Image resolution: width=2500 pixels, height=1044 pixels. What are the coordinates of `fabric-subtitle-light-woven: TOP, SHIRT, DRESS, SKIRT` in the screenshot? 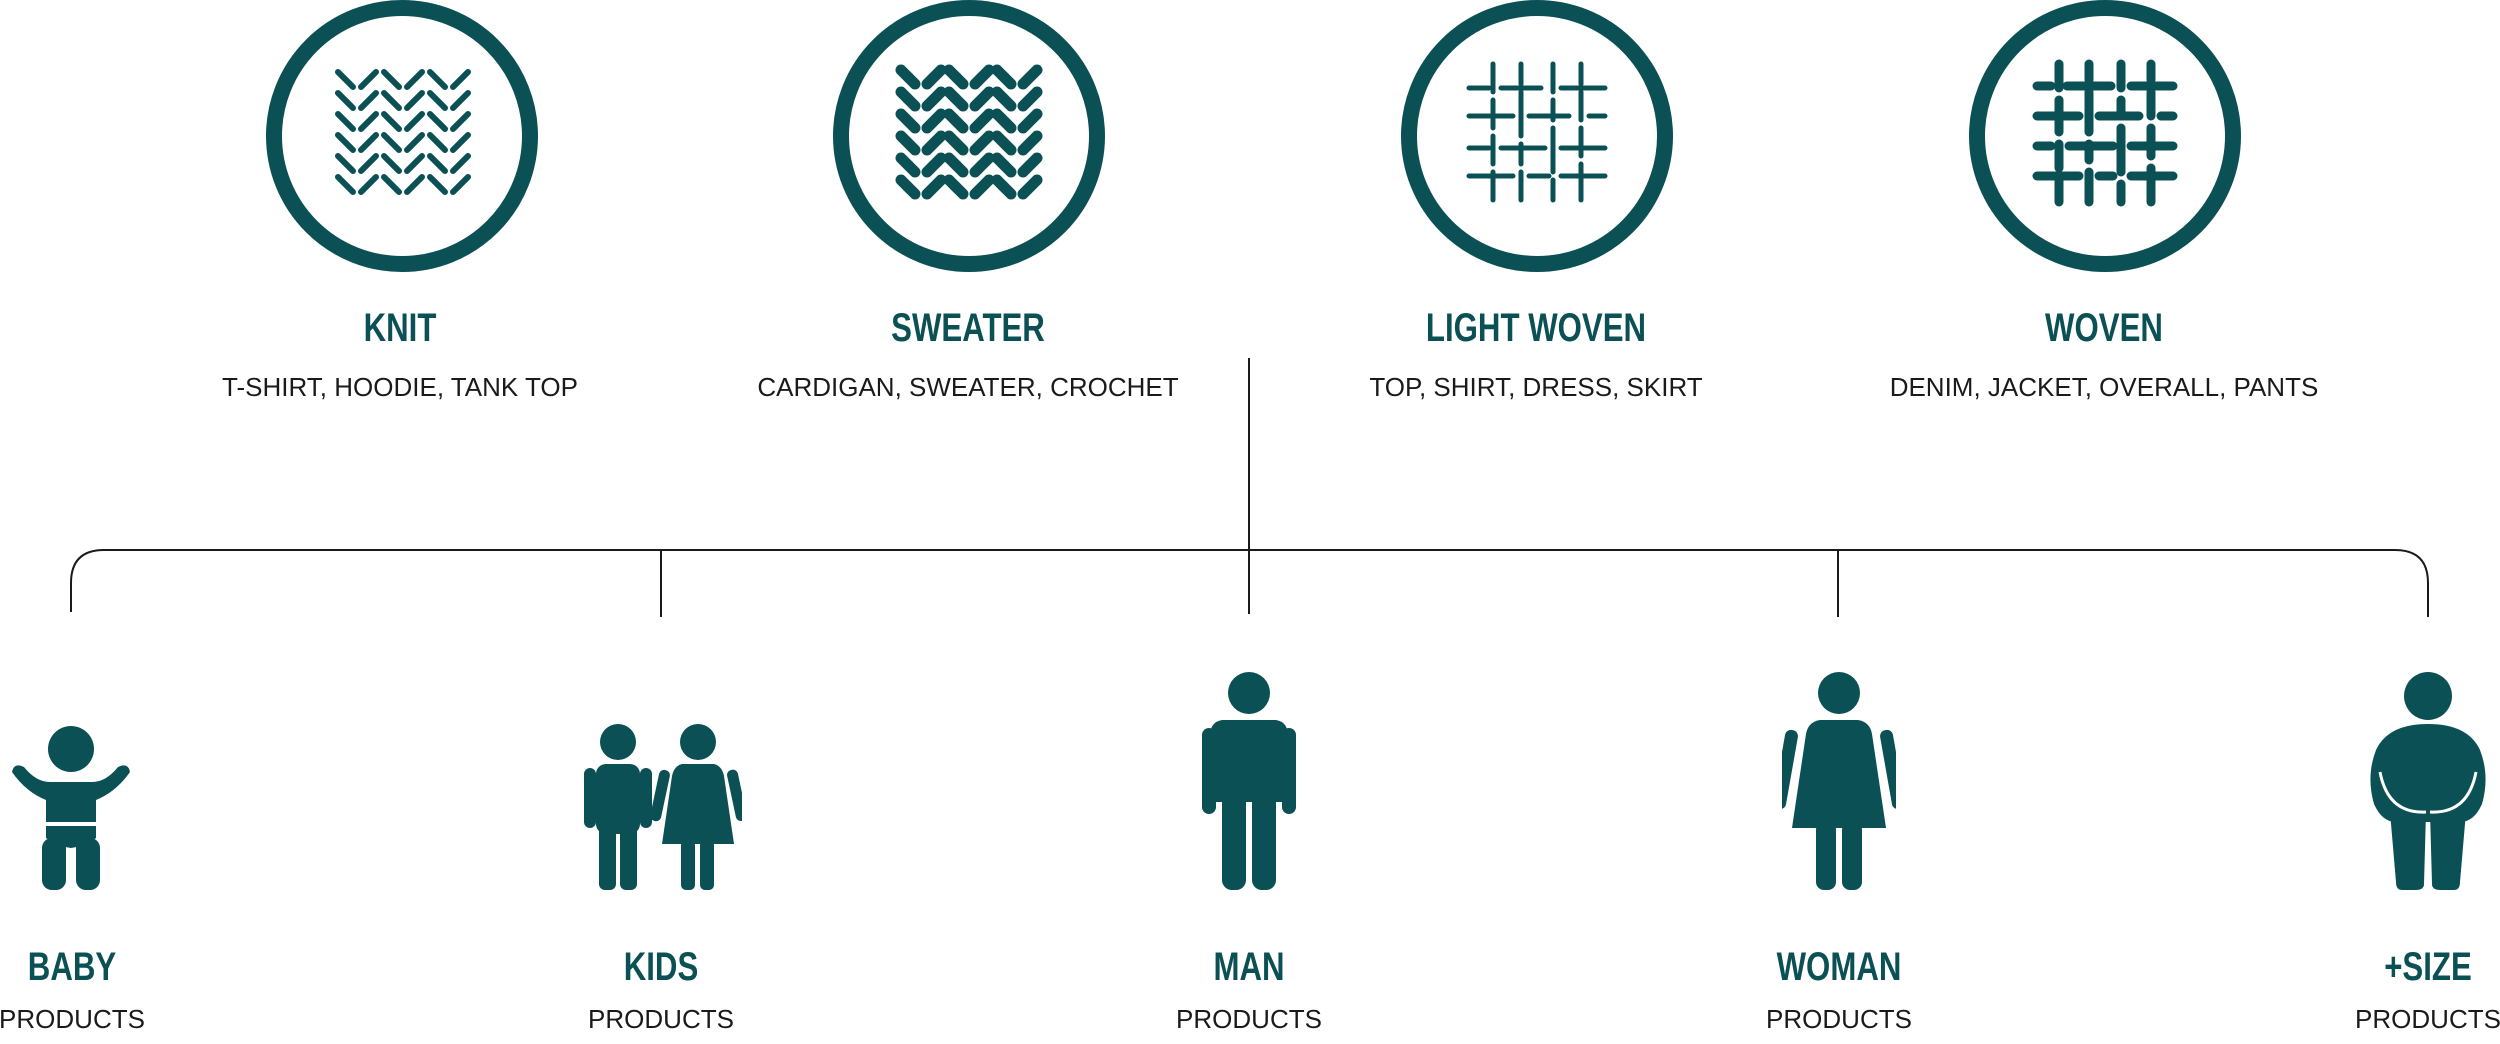 It's located at (1536, 387).